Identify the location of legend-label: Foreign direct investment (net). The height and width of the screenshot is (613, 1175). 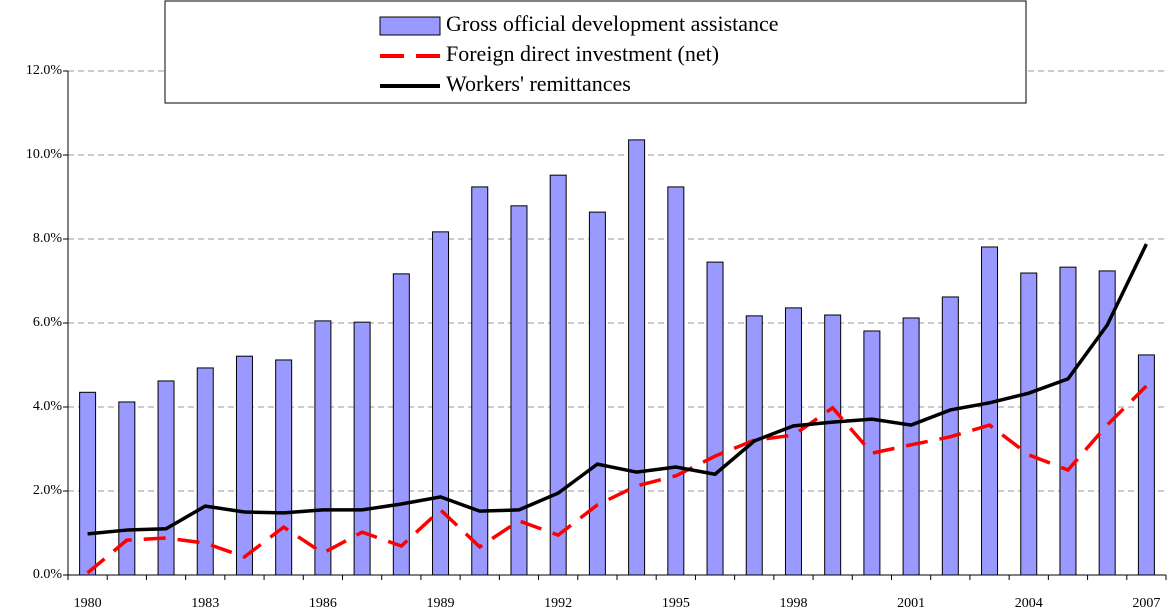
(582, 53).